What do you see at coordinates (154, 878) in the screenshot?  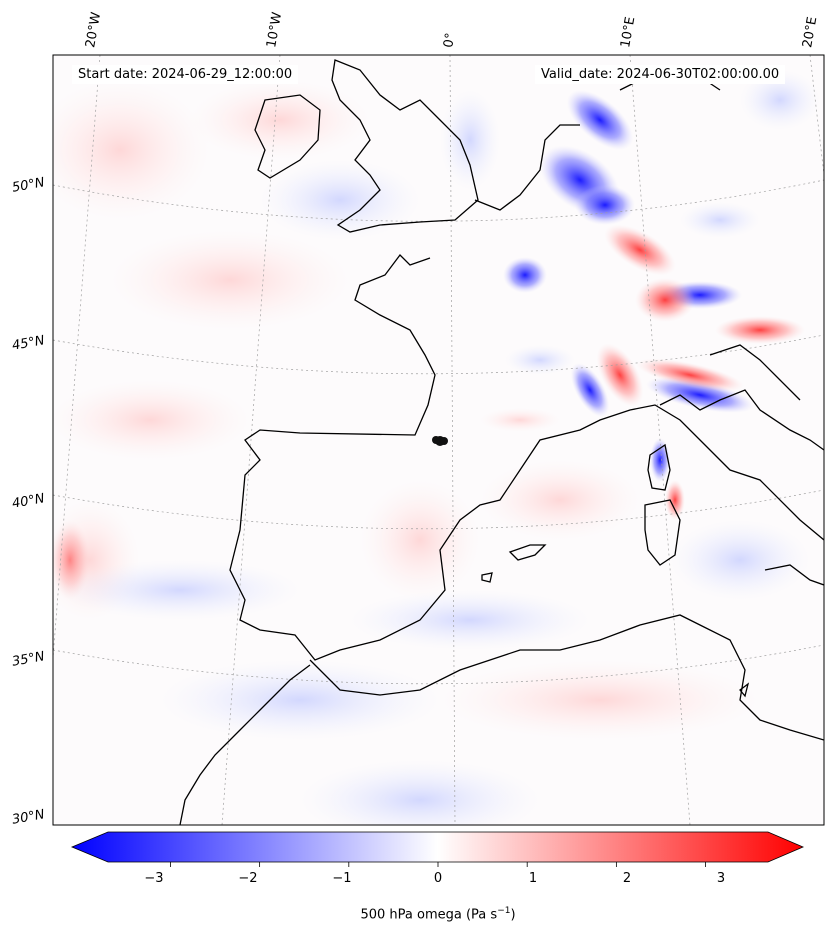 I see `colorbar-tick-label: −3` at bounding box center [154, 878].